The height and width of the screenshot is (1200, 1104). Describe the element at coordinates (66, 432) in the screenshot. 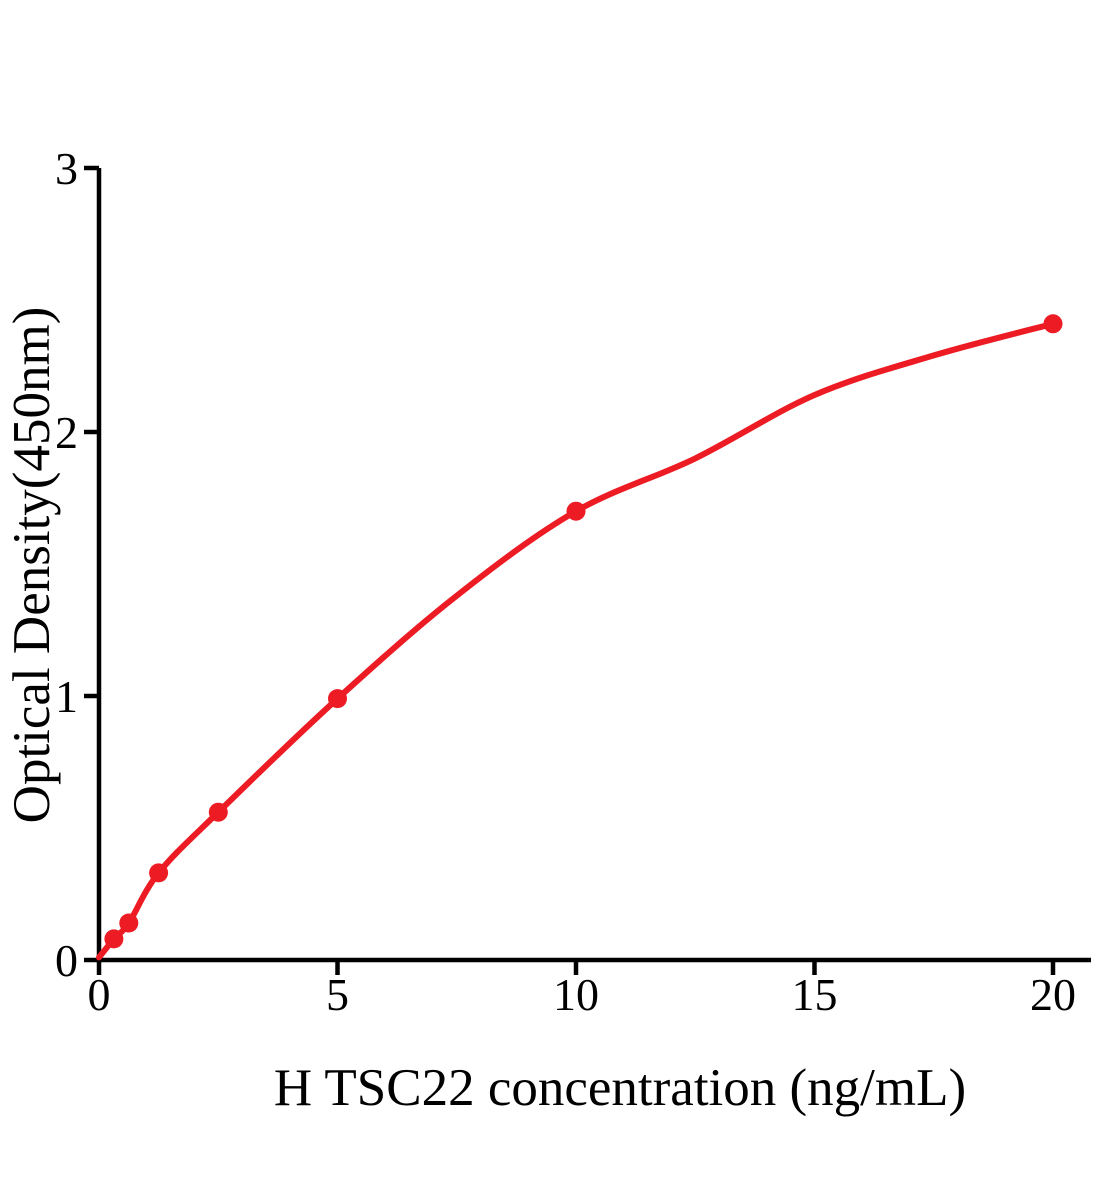

I see `y-tick-label: 2` at that location.